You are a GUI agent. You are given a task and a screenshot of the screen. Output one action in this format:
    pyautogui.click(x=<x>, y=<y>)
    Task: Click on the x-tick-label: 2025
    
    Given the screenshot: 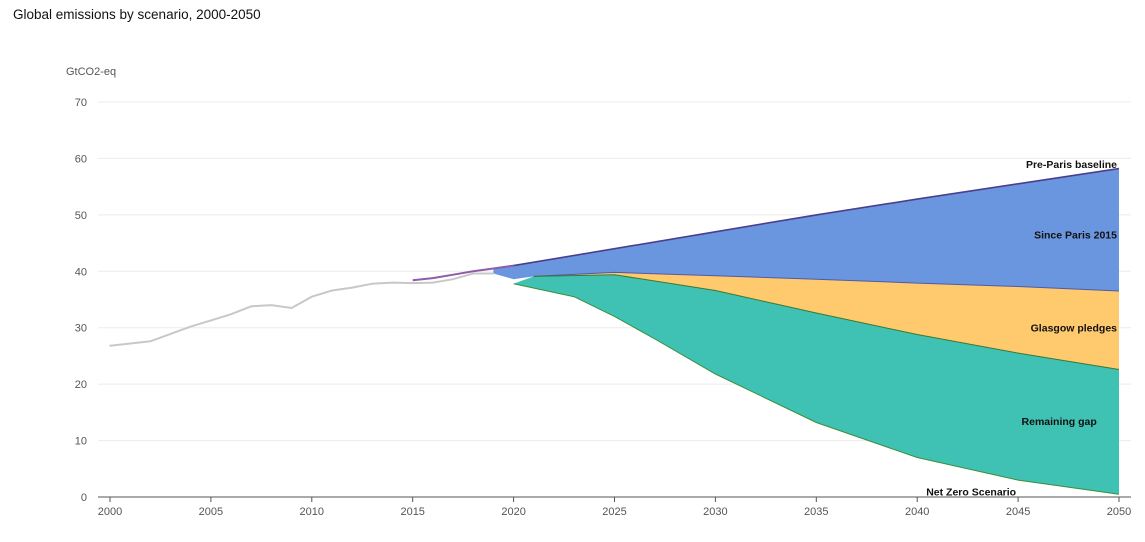 What is the action you would take?
    pyautogui.click(x=614, y=512)
    